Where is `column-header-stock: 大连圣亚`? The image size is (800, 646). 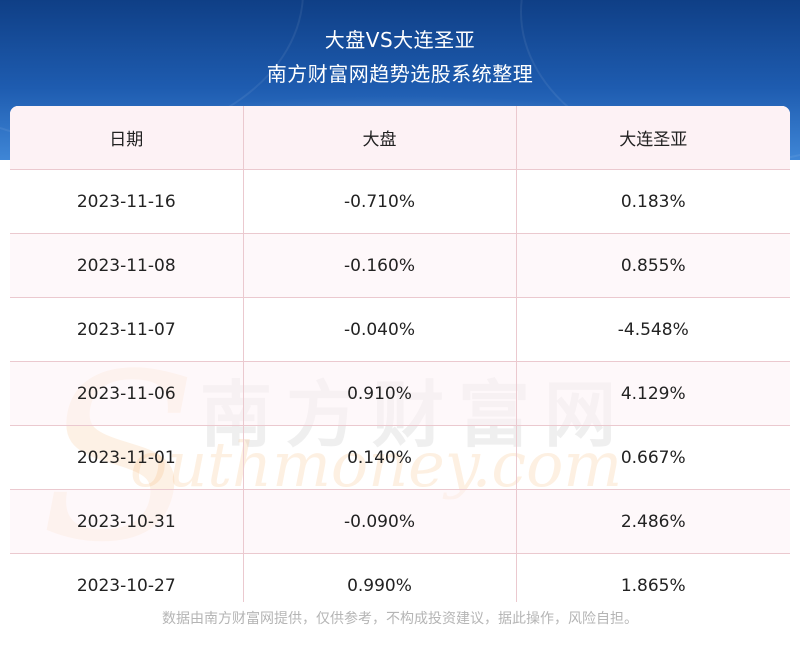
column-header-stock: 大连圣亚 is located at coordinates (652, 138).